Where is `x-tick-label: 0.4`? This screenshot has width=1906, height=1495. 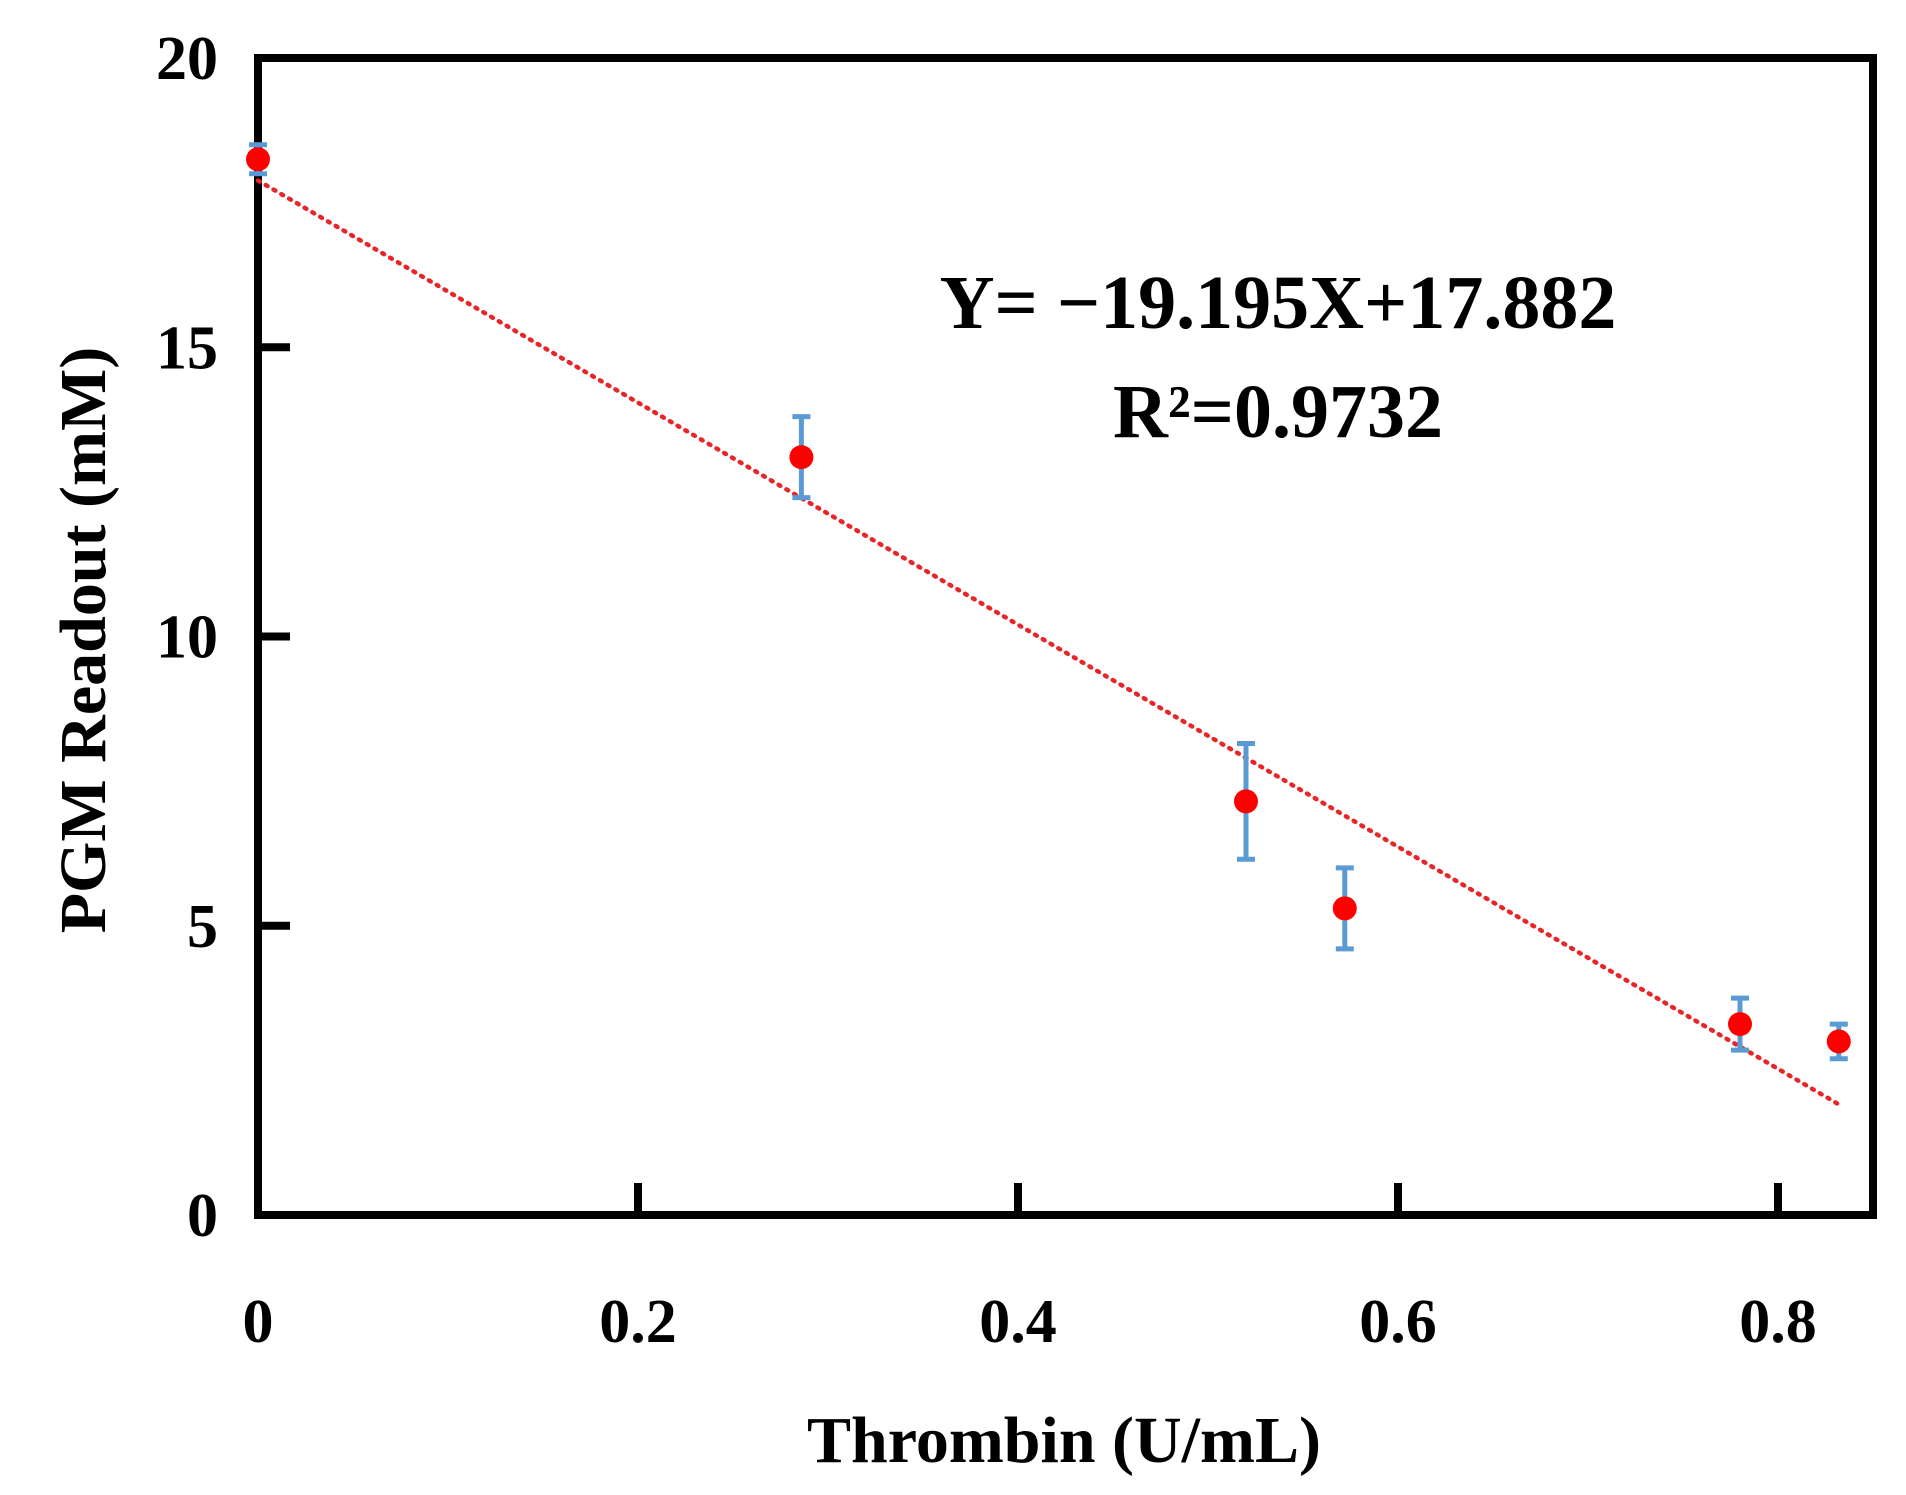
x-tick-label: 0.4 is located at coordinates (1018, 1322).